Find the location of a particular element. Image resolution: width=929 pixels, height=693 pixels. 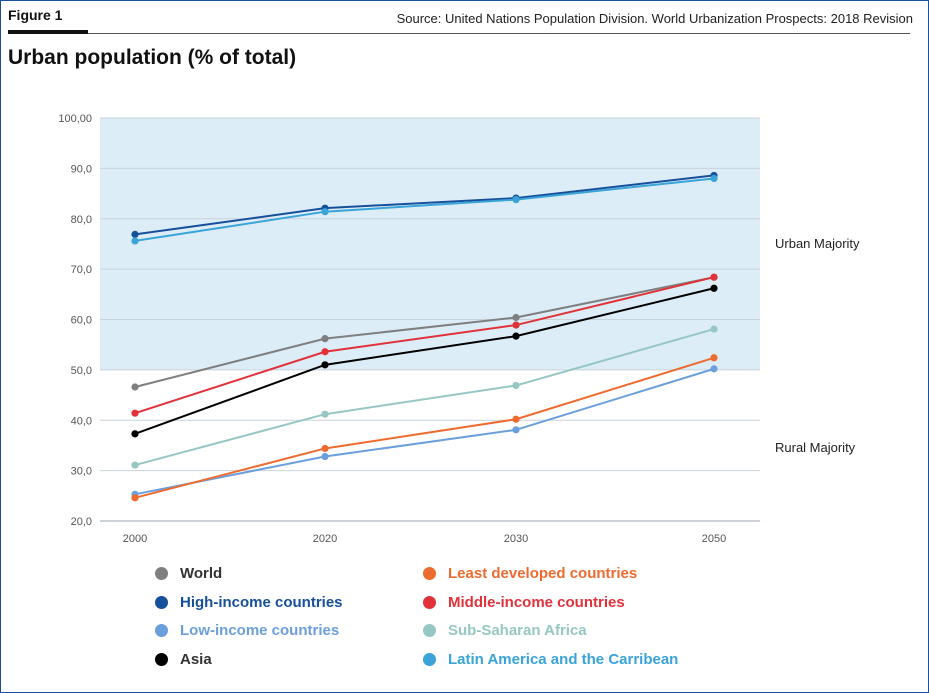

series-line-middle-income-countries is located at coordinates (424, 345).